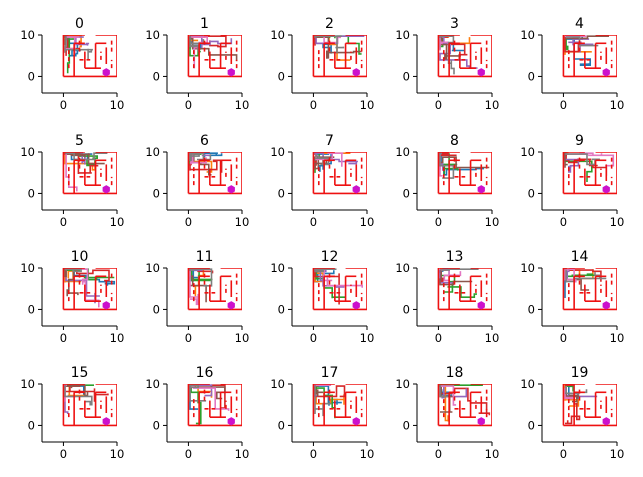 The width and height of the screenshot is (643, 477). I want to click on panel-0: 0 0 10 0 10, so click(72, 64).